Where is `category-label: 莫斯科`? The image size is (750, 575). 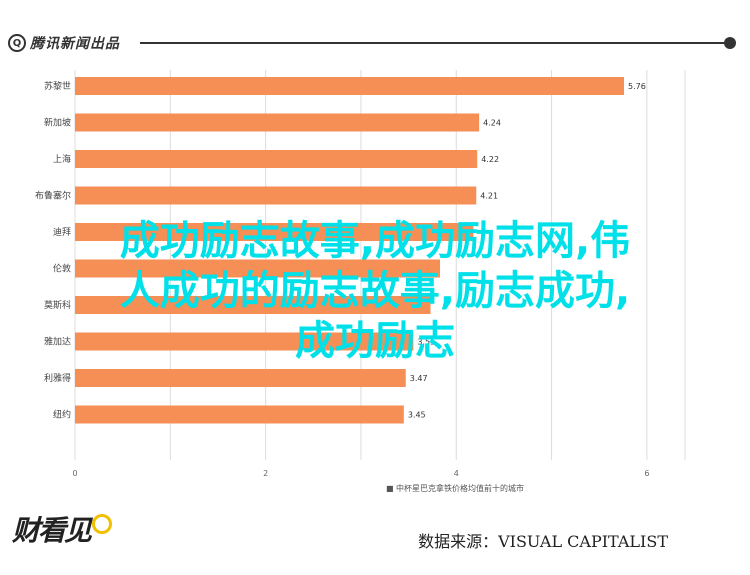
category-label: 莫斯科 is located at coordinates (57, 305).